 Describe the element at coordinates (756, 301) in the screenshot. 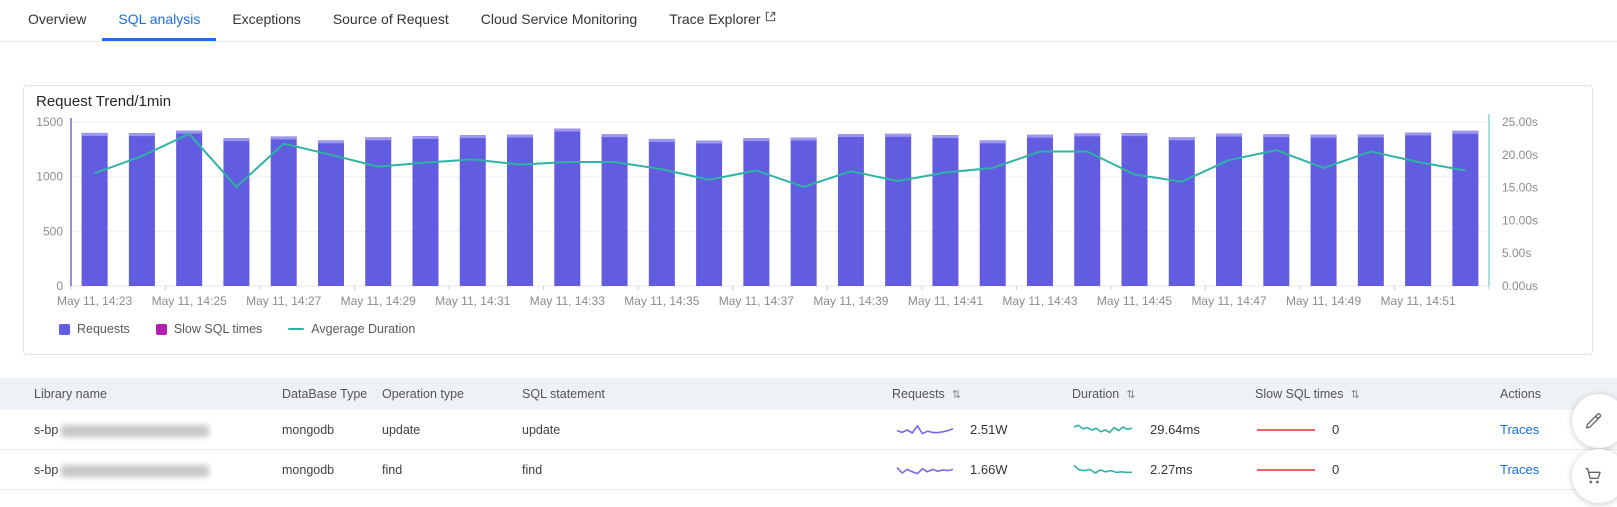

I see `svg-text: May 11, 14:37` at that location.